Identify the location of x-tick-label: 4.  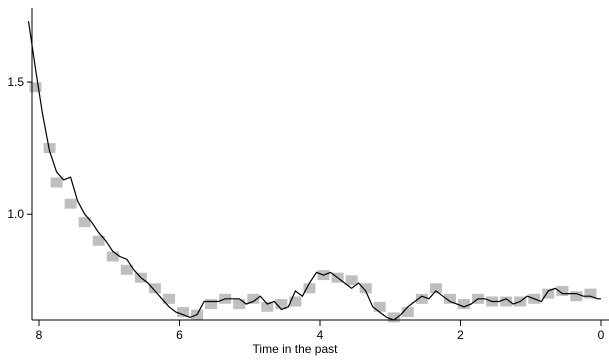
(320, 335).